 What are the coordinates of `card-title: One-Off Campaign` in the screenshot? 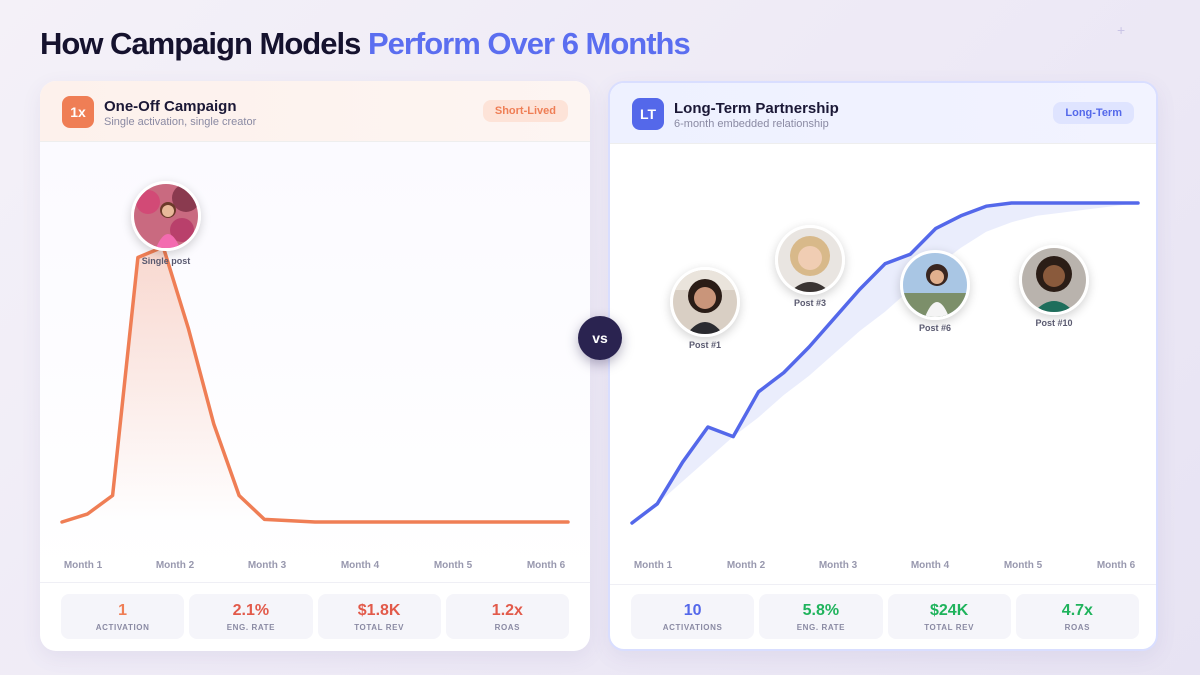 It's located at (170, 106).